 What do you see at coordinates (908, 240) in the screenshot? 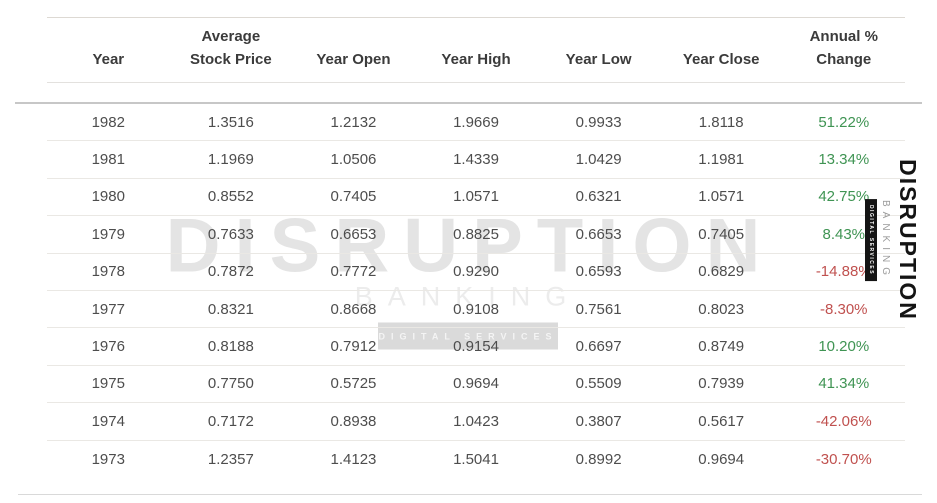
I see `brand-logo-title: DISRUPTION` at bounding box center [908, 240].